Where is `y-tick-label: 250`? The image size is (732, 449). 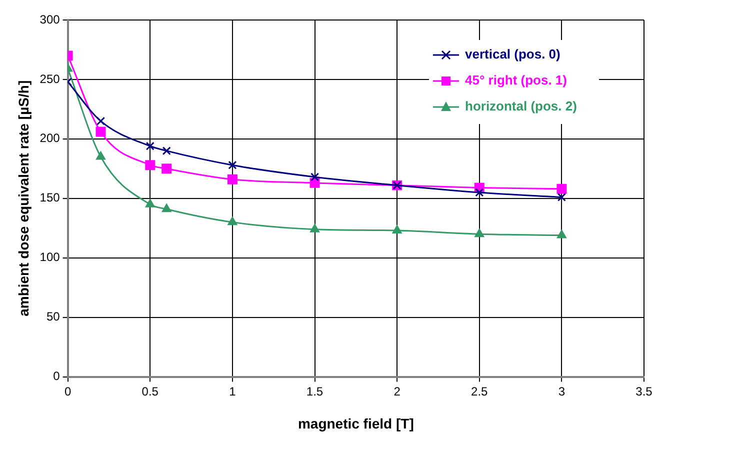
y-tick-label: 250 is located at coordinates (50, 79).